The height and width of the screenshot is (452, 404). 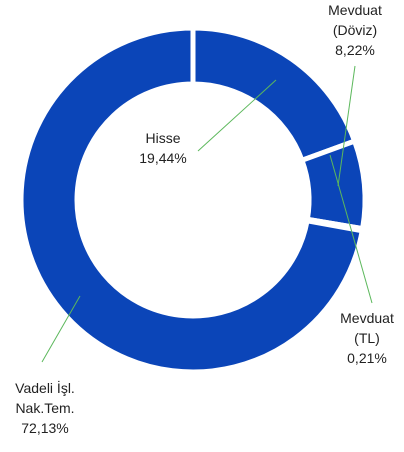 I want to click on value-label: 19,44%, so click(x=163, y=158).